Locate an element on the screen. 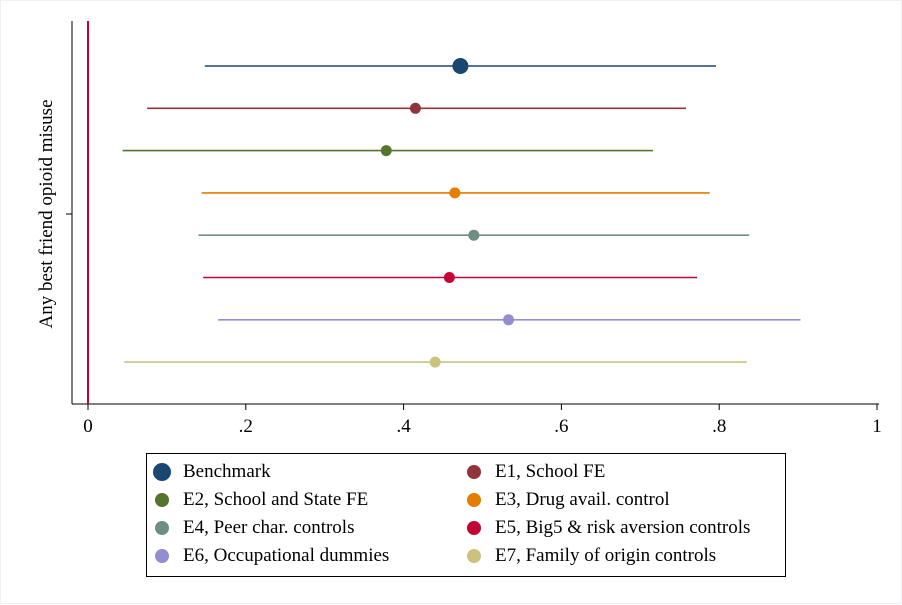 The image size is (902, 605). legend-label-1: E1, School FE is located at coordinates (550, 471).